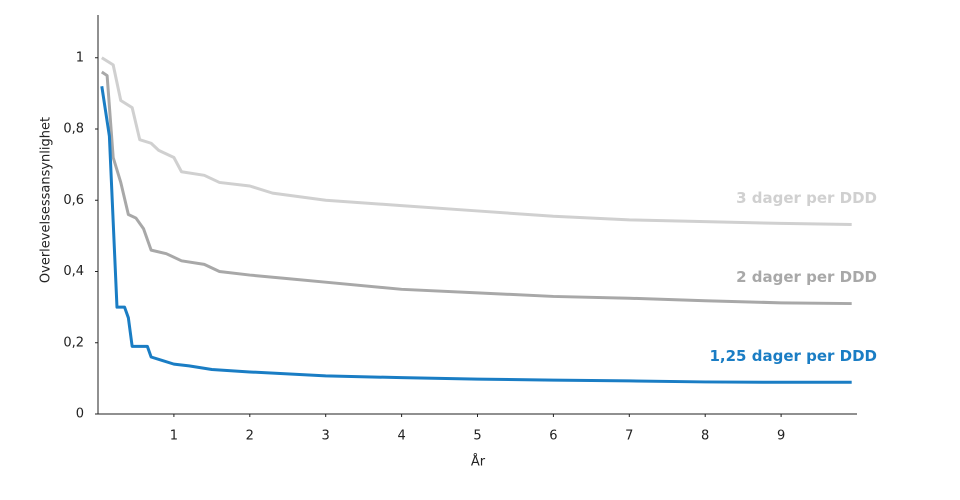 The width and height of the screenshot is (960, 500). What do you see at coordinates (793, 356) in the screenshot?
I see `series-label: 1,25 dager per DDD` at bounding box center [793, 356].